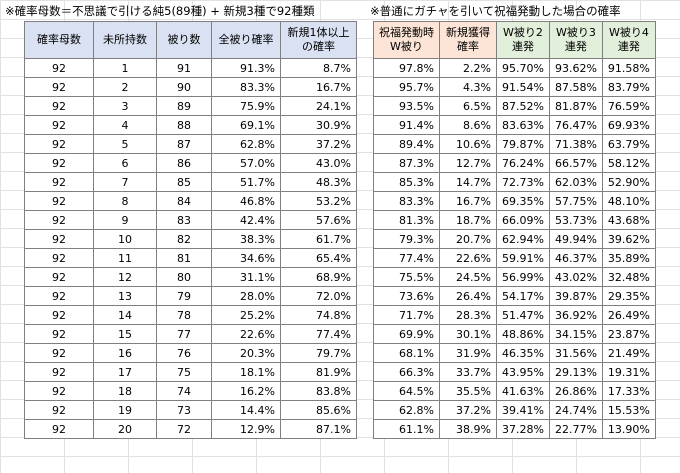 This screenshot has width=680, height=473. I want to click on cell-double-dup-2x: 95.70%, so click(523, 68).